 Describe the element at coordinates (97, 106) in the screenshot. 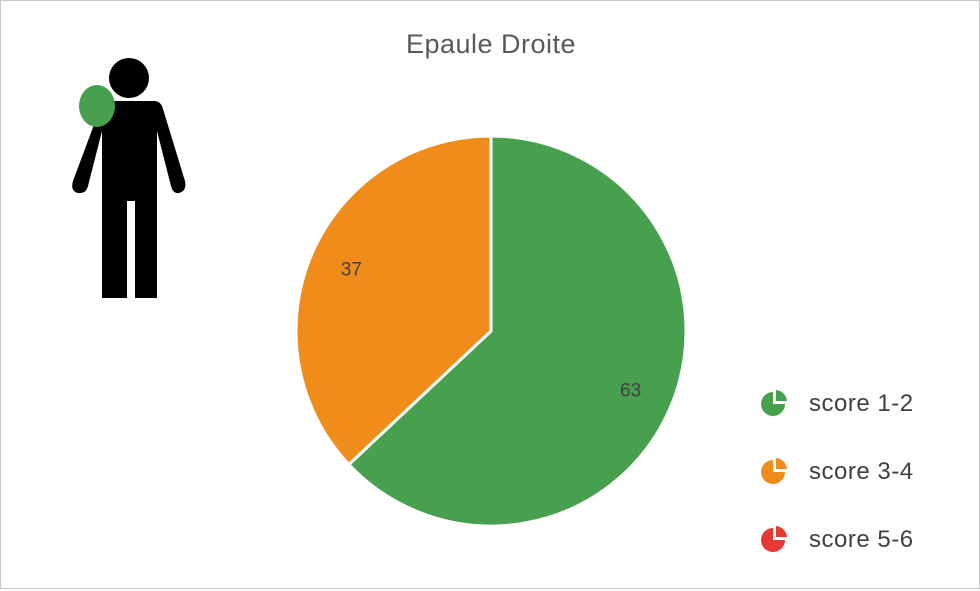

I see `shoulder-highlight` at that location.